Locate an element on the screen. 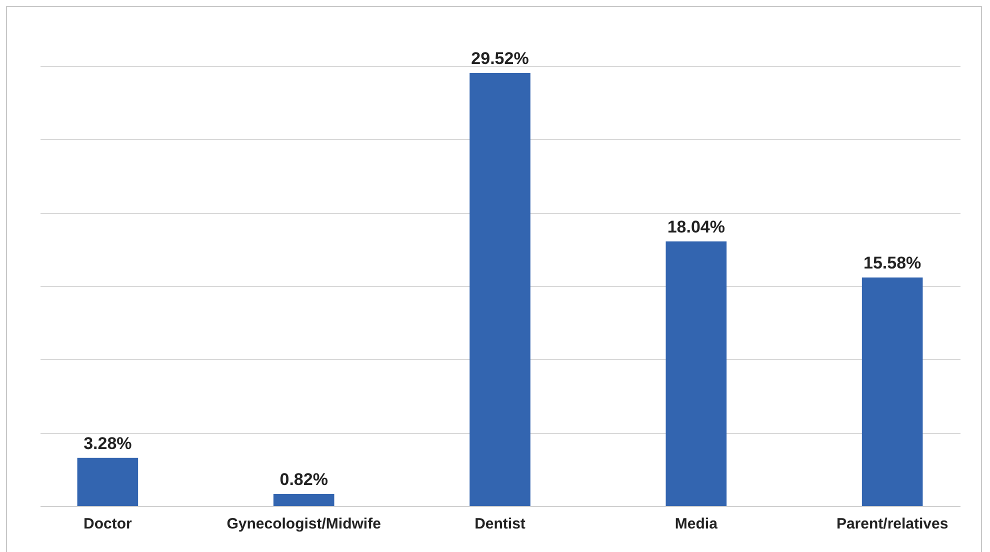  data-label: 0.82% is located at coordinates (304, 479).